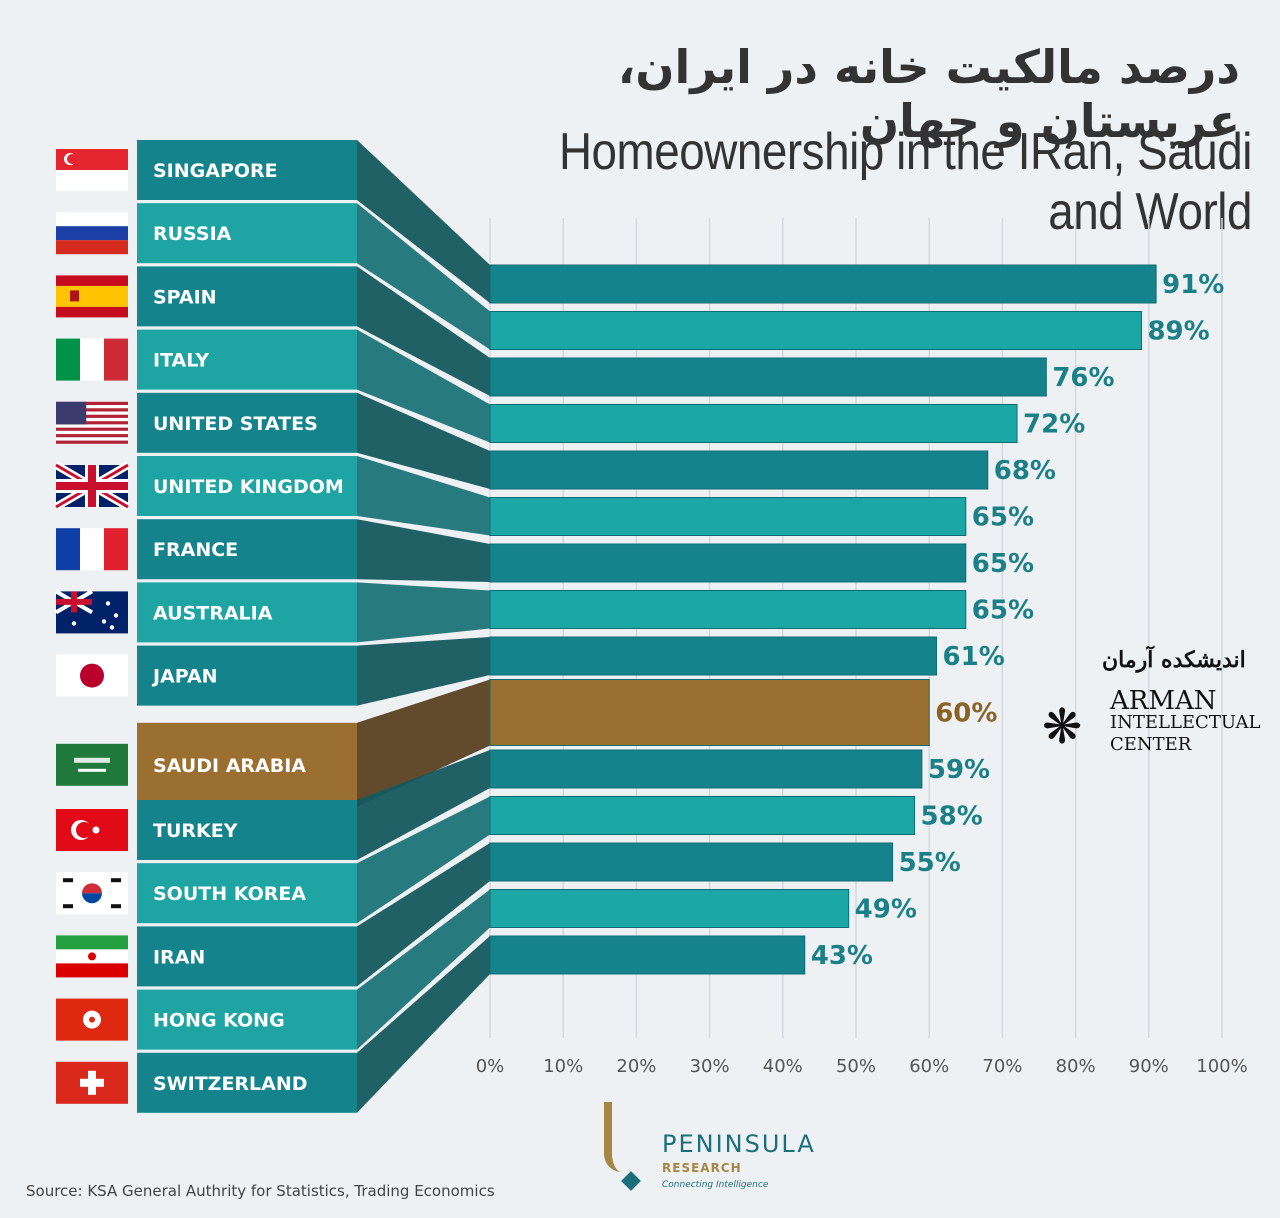  I want to click on country-label: JAPAN, so click(184, 677).